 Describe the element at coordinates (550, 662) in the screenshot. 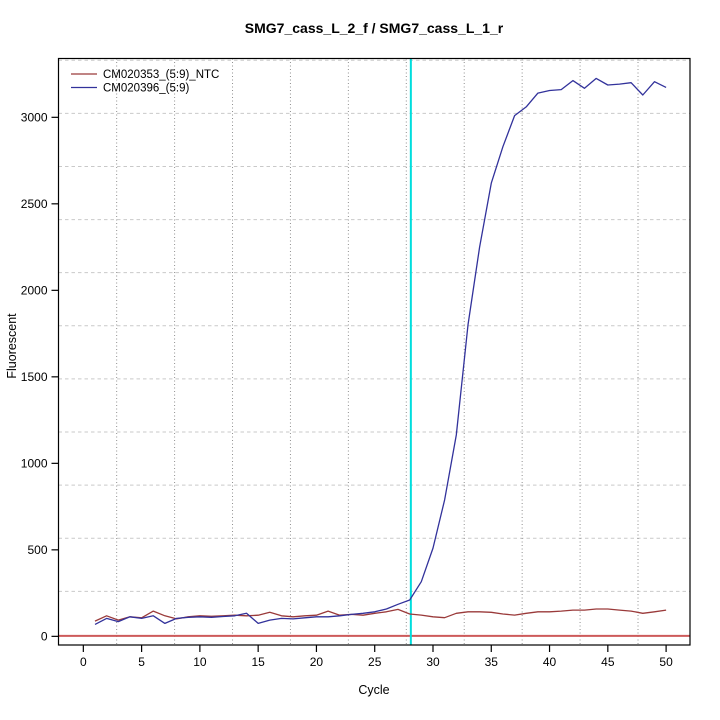

I see `x-tick-label: 40` at that location.